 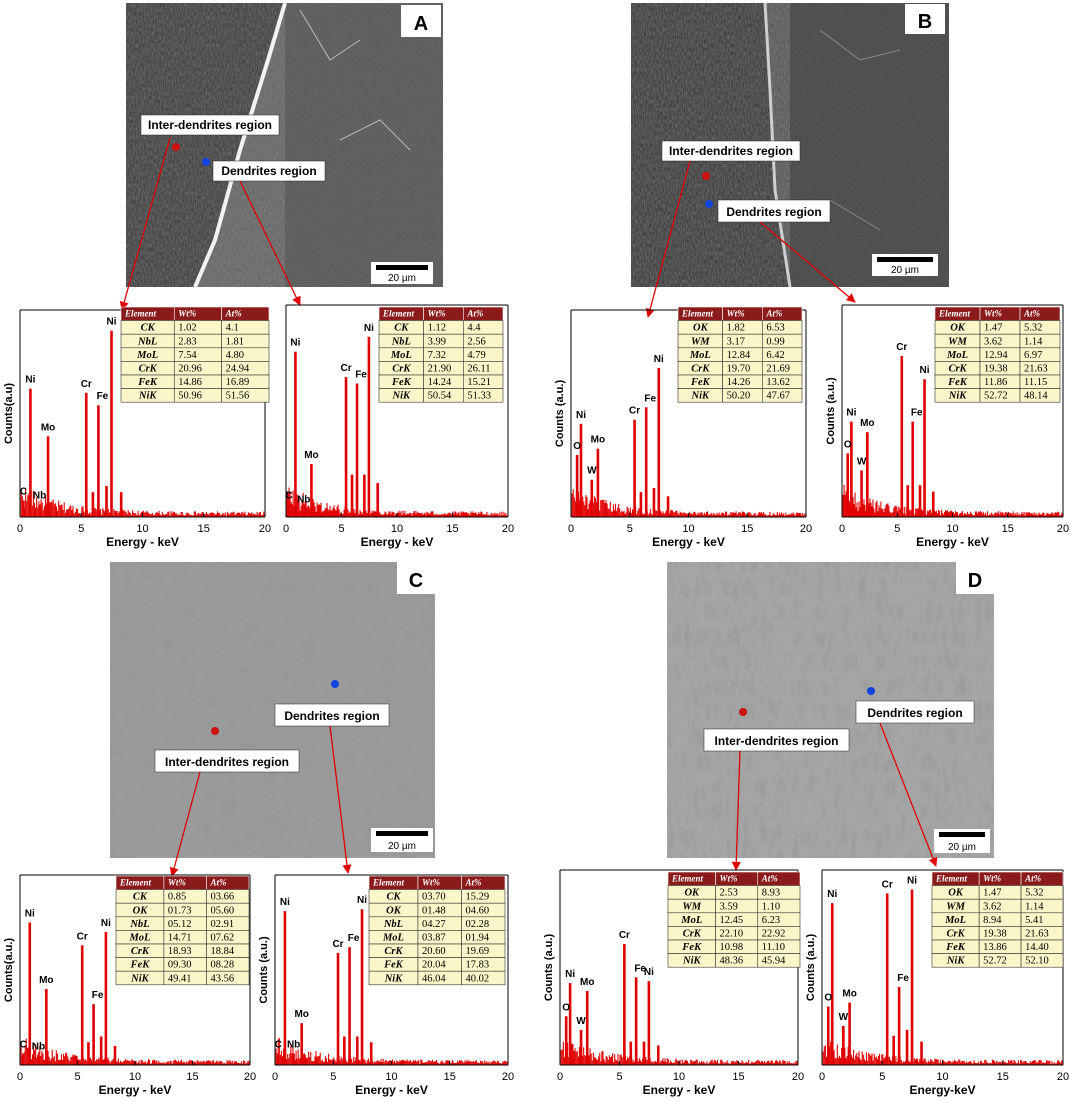 What do you see at coordinates (1033, 355) in the screenshot?
I see `table-value: 6.97` at bounding box center [1033, 355].